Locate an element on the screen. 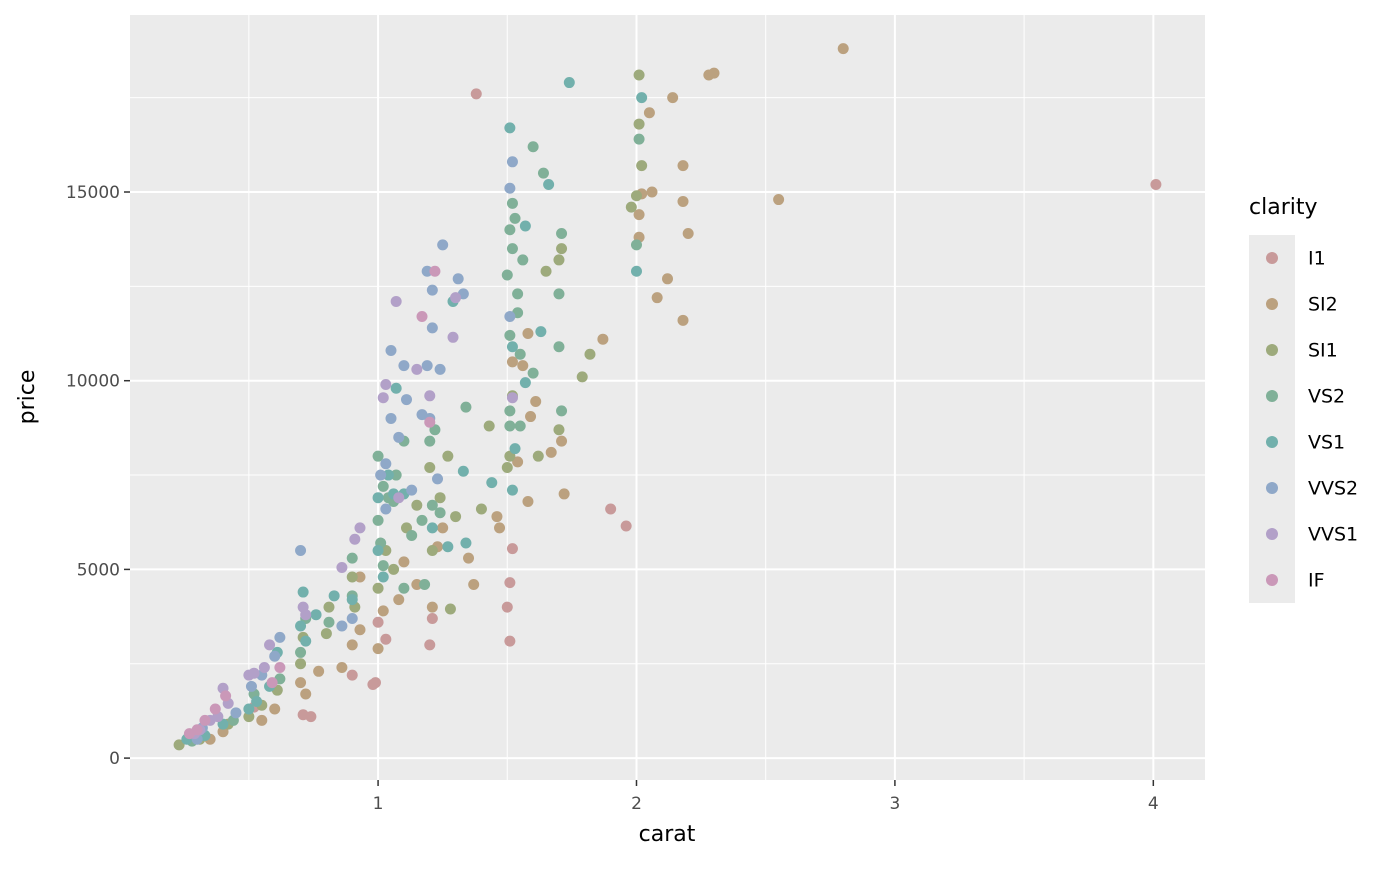 Image resolution: width=1400 pixels, height=870 pixels. legend-label: SI2 is located at coordinates (1323, 305).